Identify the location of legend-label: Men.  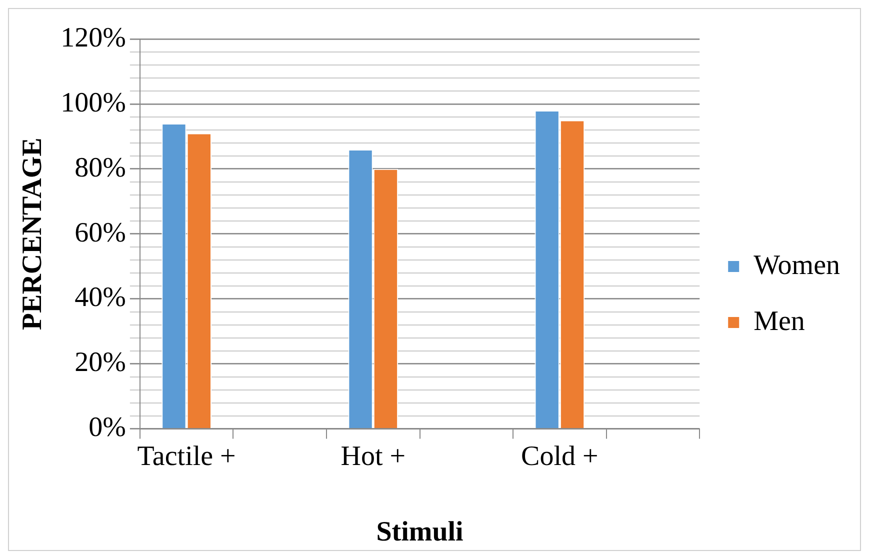
(779, 321).